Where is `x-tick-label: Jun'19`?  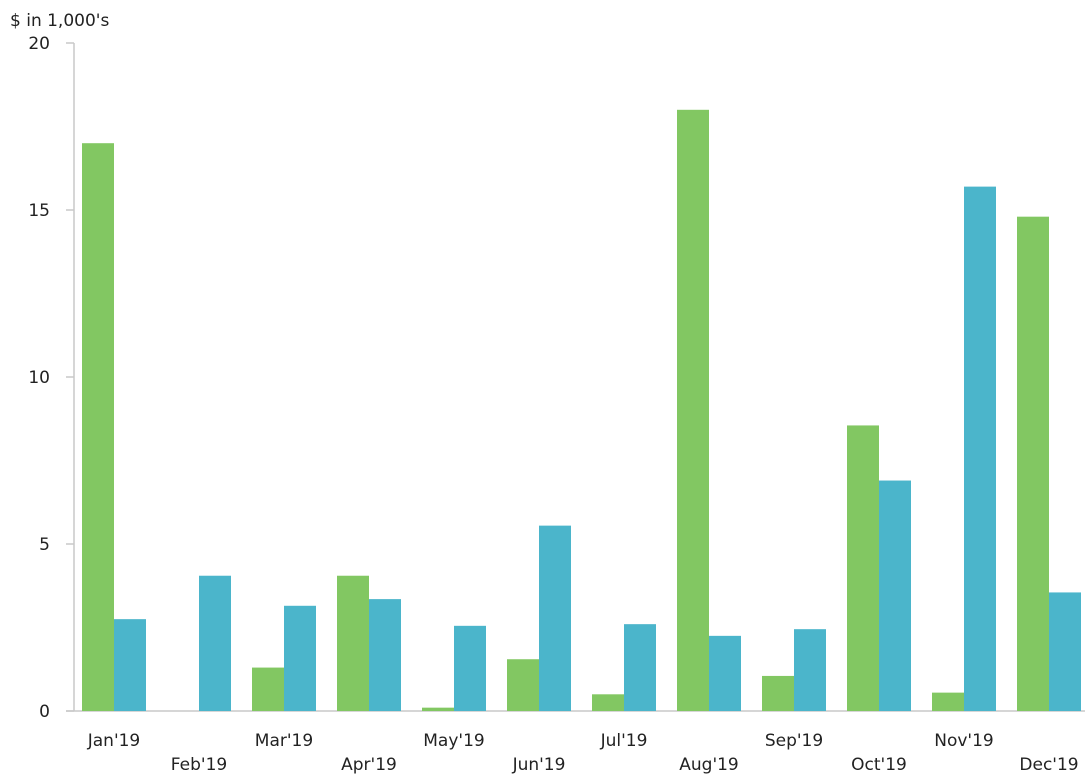
x-tick-label: Jun'19 is located at coordinates (539, 765).